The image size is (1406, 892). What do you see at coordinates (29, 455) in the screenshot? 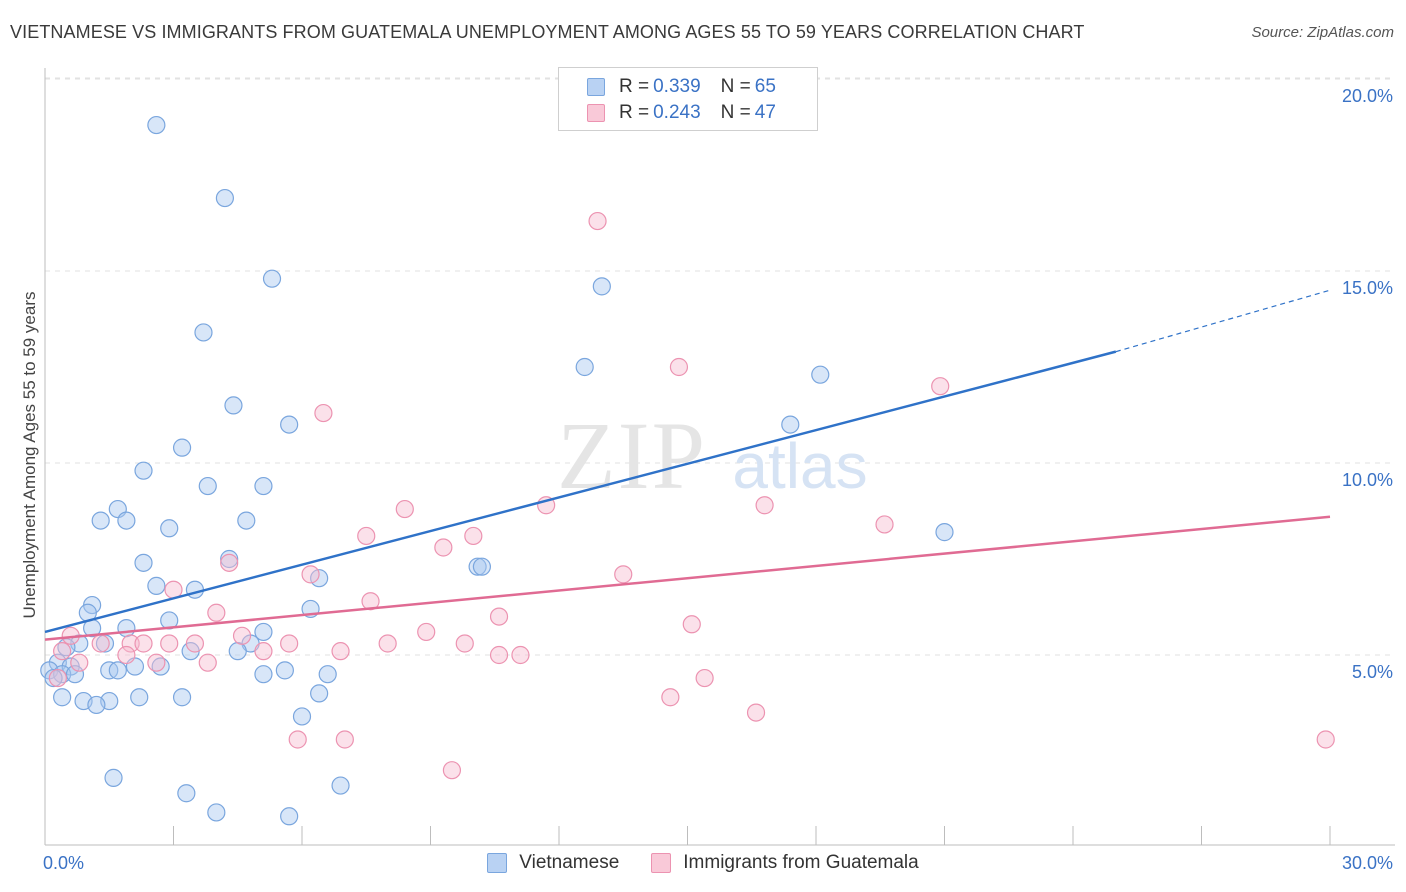
I see `y-axis-title: Unemployment Among Ages 55 to 59 years` at bounding box center [29, 455].